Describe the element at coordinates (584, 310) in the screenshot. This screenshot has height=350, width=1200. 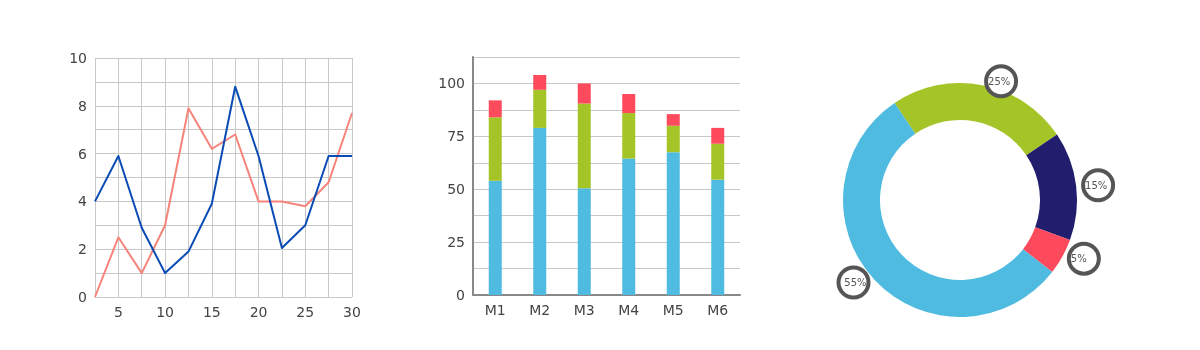
I see `x-tick-label: M3` at that location.